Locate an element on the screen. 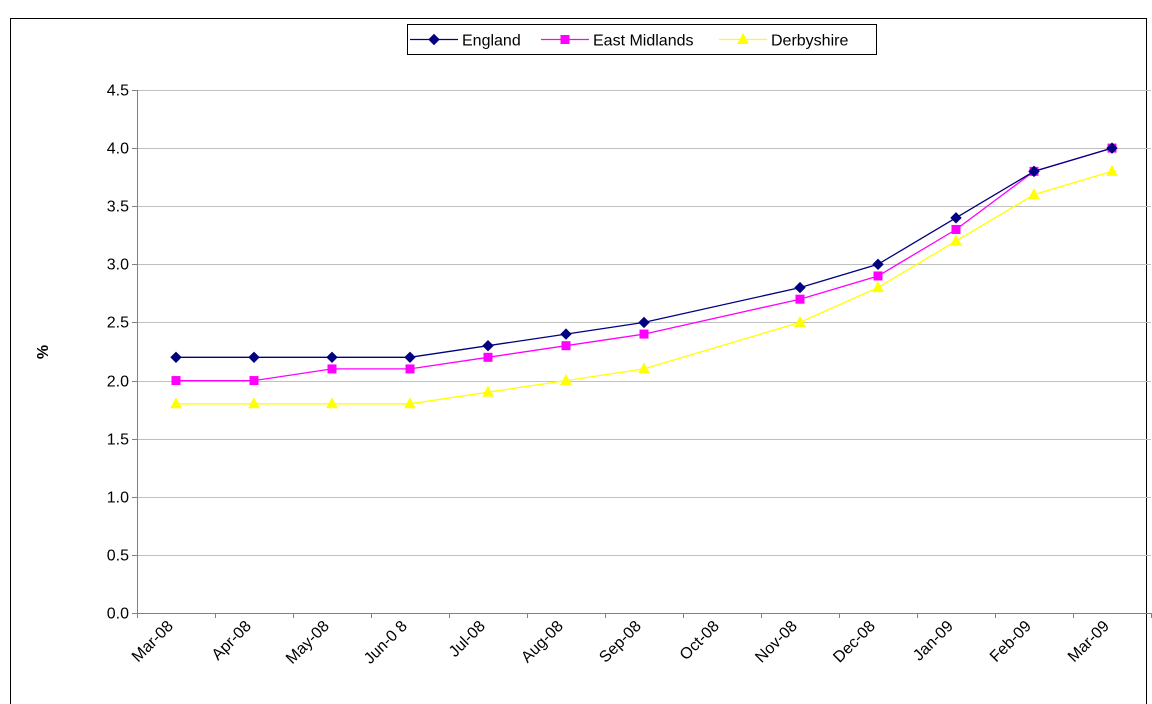 Image resolution: width=1152 pixels, height=704 pixels. x-tick-label: Feb-09 is located at coordinates (1011, 642).